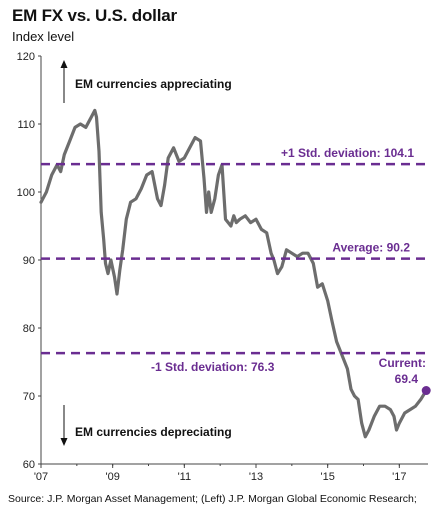 This screenshot has height=511, width=436. I want to click on annotation-bottom: EM currencies depreciating, so click(153, 432).